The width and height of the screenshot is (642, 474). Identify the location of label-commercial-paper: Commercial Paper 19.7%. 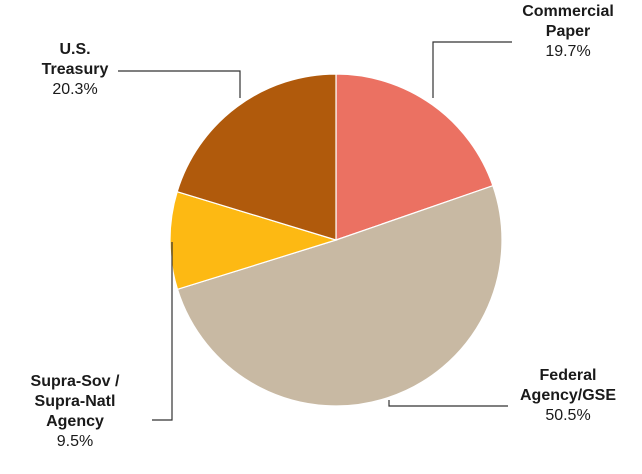
(568, 32).